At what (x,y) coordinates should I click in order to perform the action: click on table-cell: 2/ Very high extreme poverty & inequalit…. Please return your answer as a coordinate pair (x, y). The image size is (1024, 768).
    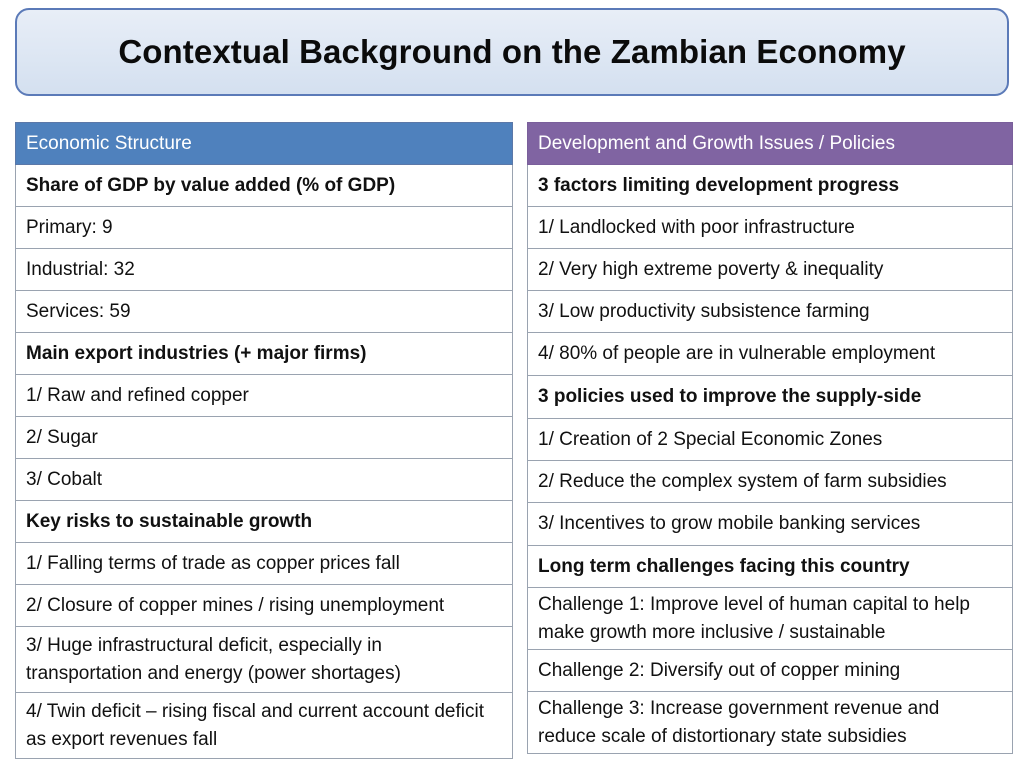
    Looking at the image, I should click on (770, 269).